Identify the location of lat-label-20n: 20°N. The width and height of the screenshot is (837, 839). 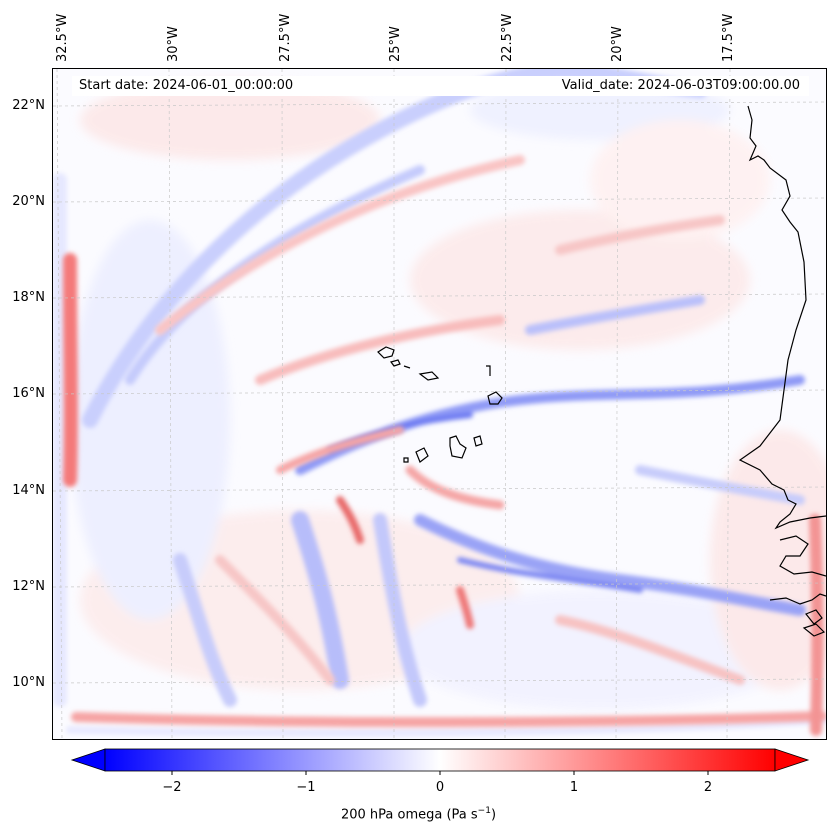
(28, 201).